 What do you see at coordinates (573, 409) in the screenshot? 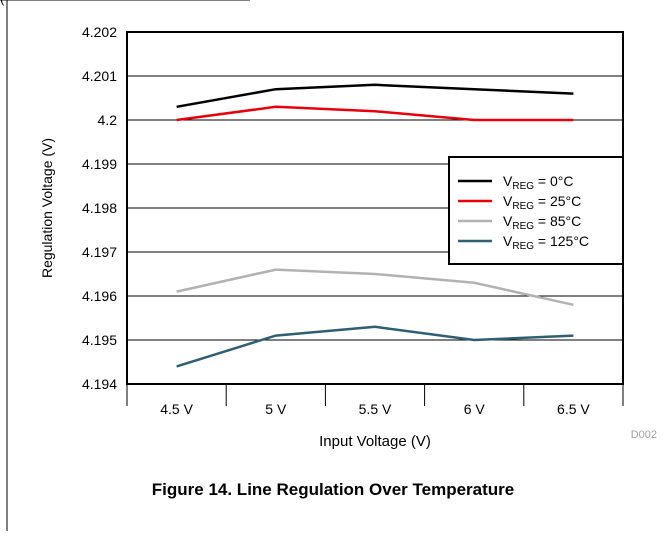
I see `x-tick-label: 6.5 V` at bounding box center [573, 409].